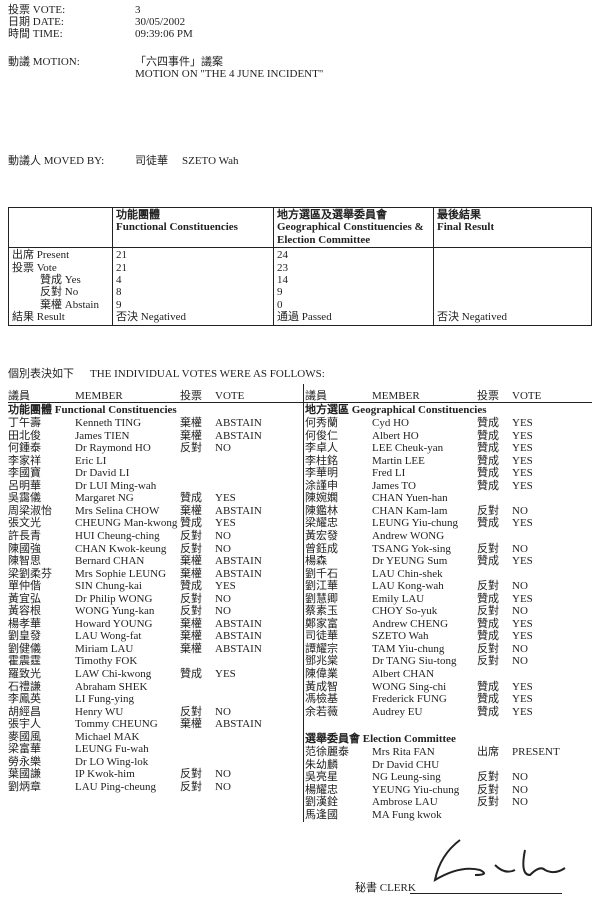 The height and width of the screenshot is (900, 600). I want to click on member-vote-row: 李鳳英 LI Fung-ying, so click(300, 699).